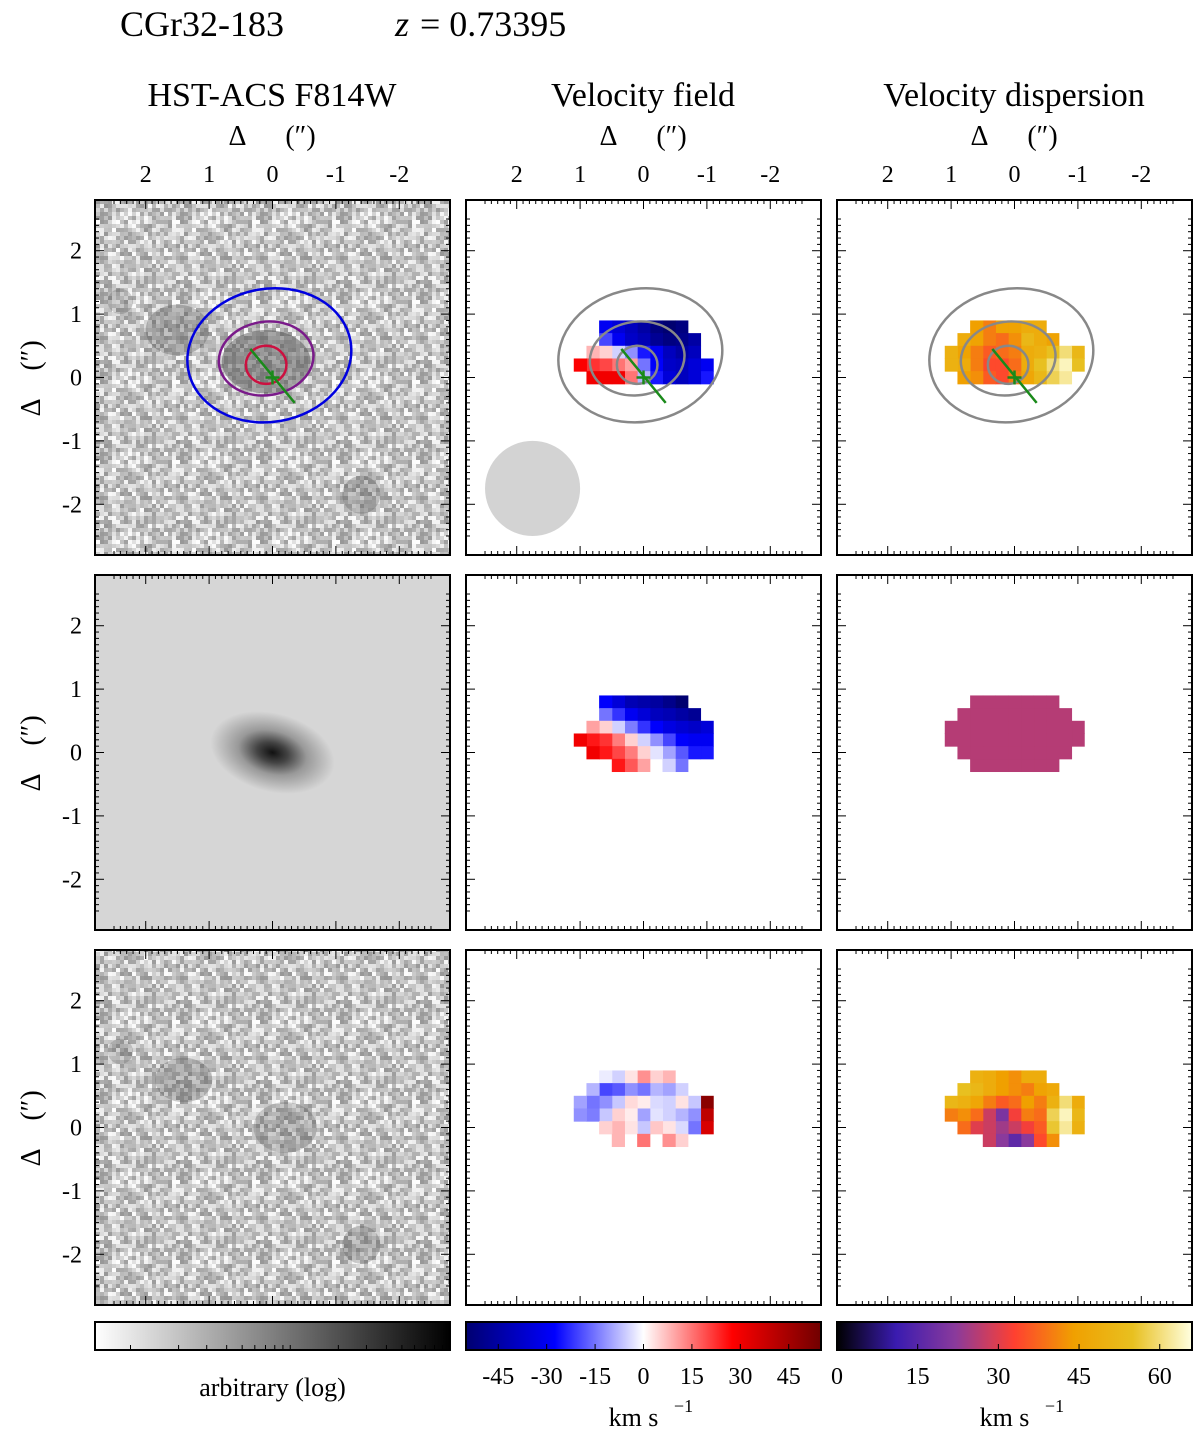  I want to click on panel-dispersion-residual, so click(1014, 1127).